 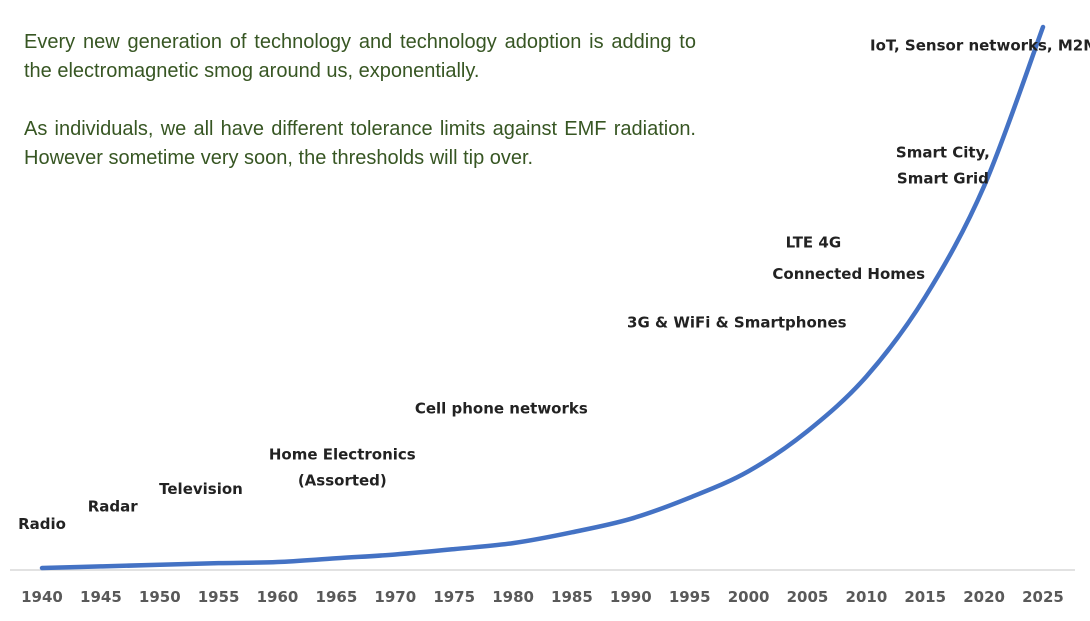 What do you see at coordinates (160, 597) in the screenshot?
I see `x-tick-label: 1950` at bounding box center [160, 597].